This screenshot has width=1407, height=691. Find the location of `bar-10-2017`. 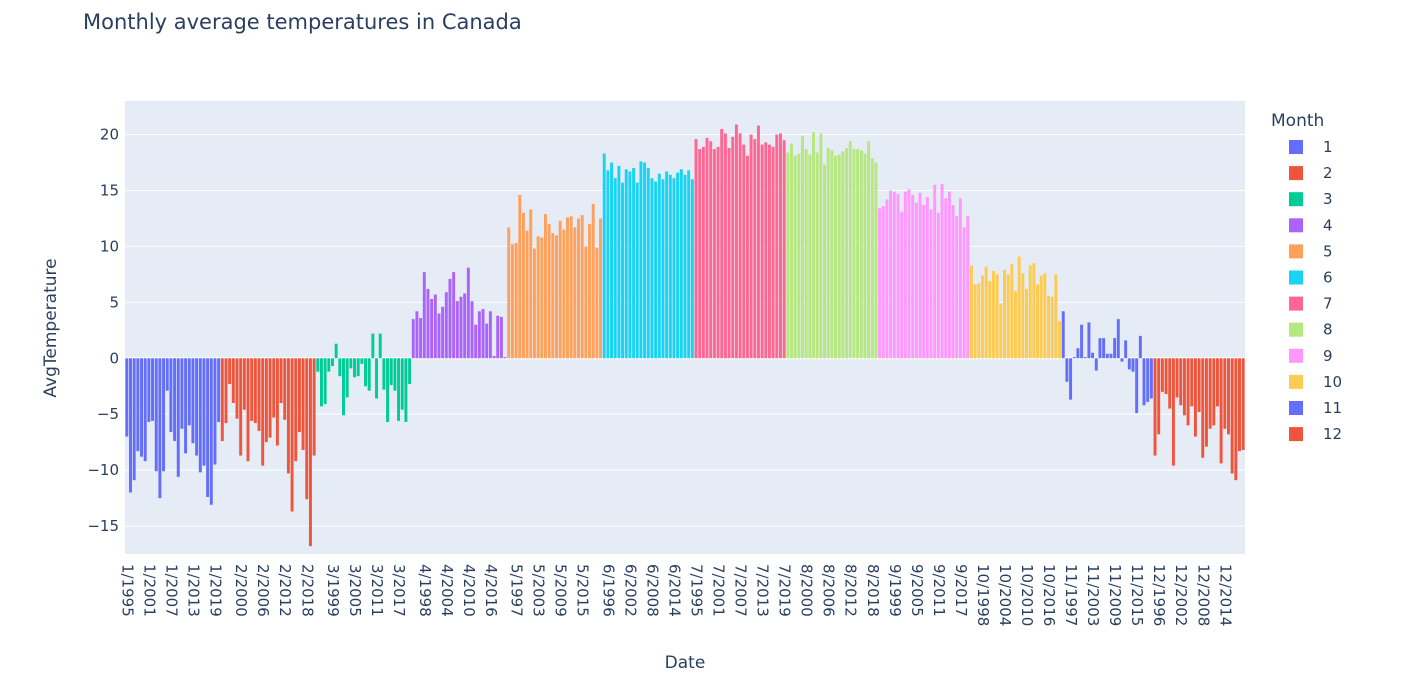

bar-10-2017 is located at coordinates (1052, 327).